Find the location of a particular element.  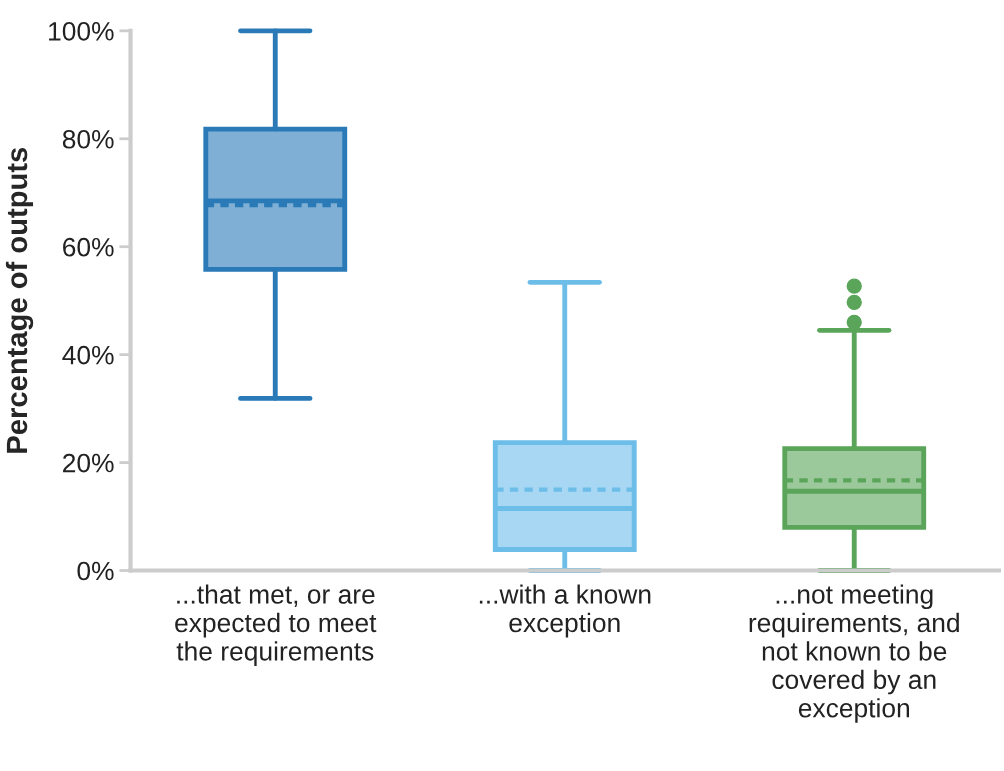

x-tick-label: ...not meeting requirements, and not known to be covered by an exception is located at coordinates (854, 653).